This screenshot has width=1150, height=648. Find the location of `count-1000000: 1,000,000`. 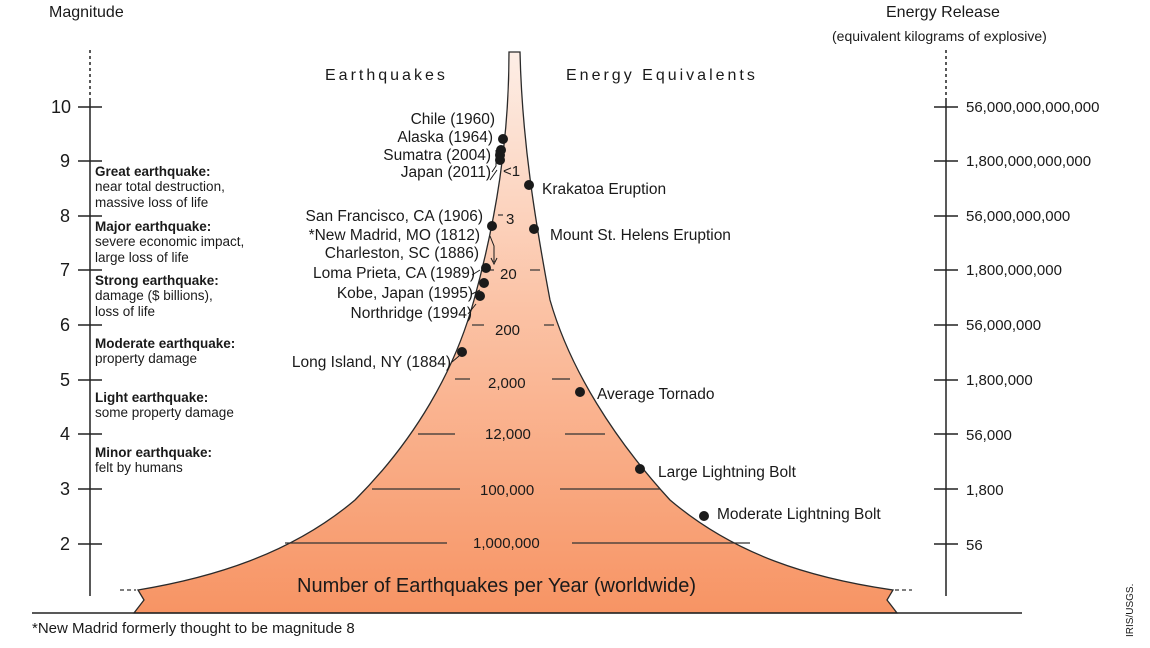

count-1000000: 1,000,000 is located at coordinates (506, 543).